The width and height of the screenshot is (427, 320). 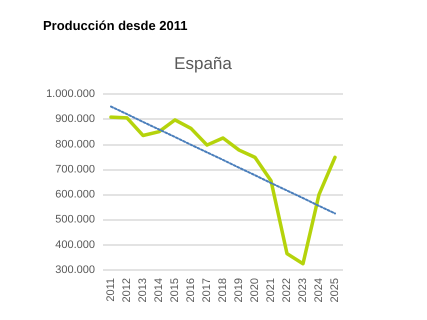 What do you see at coordinates (223, 290) in the screenshot?
I see `x-tick-label: 2018` at bounding box center [223, 290].